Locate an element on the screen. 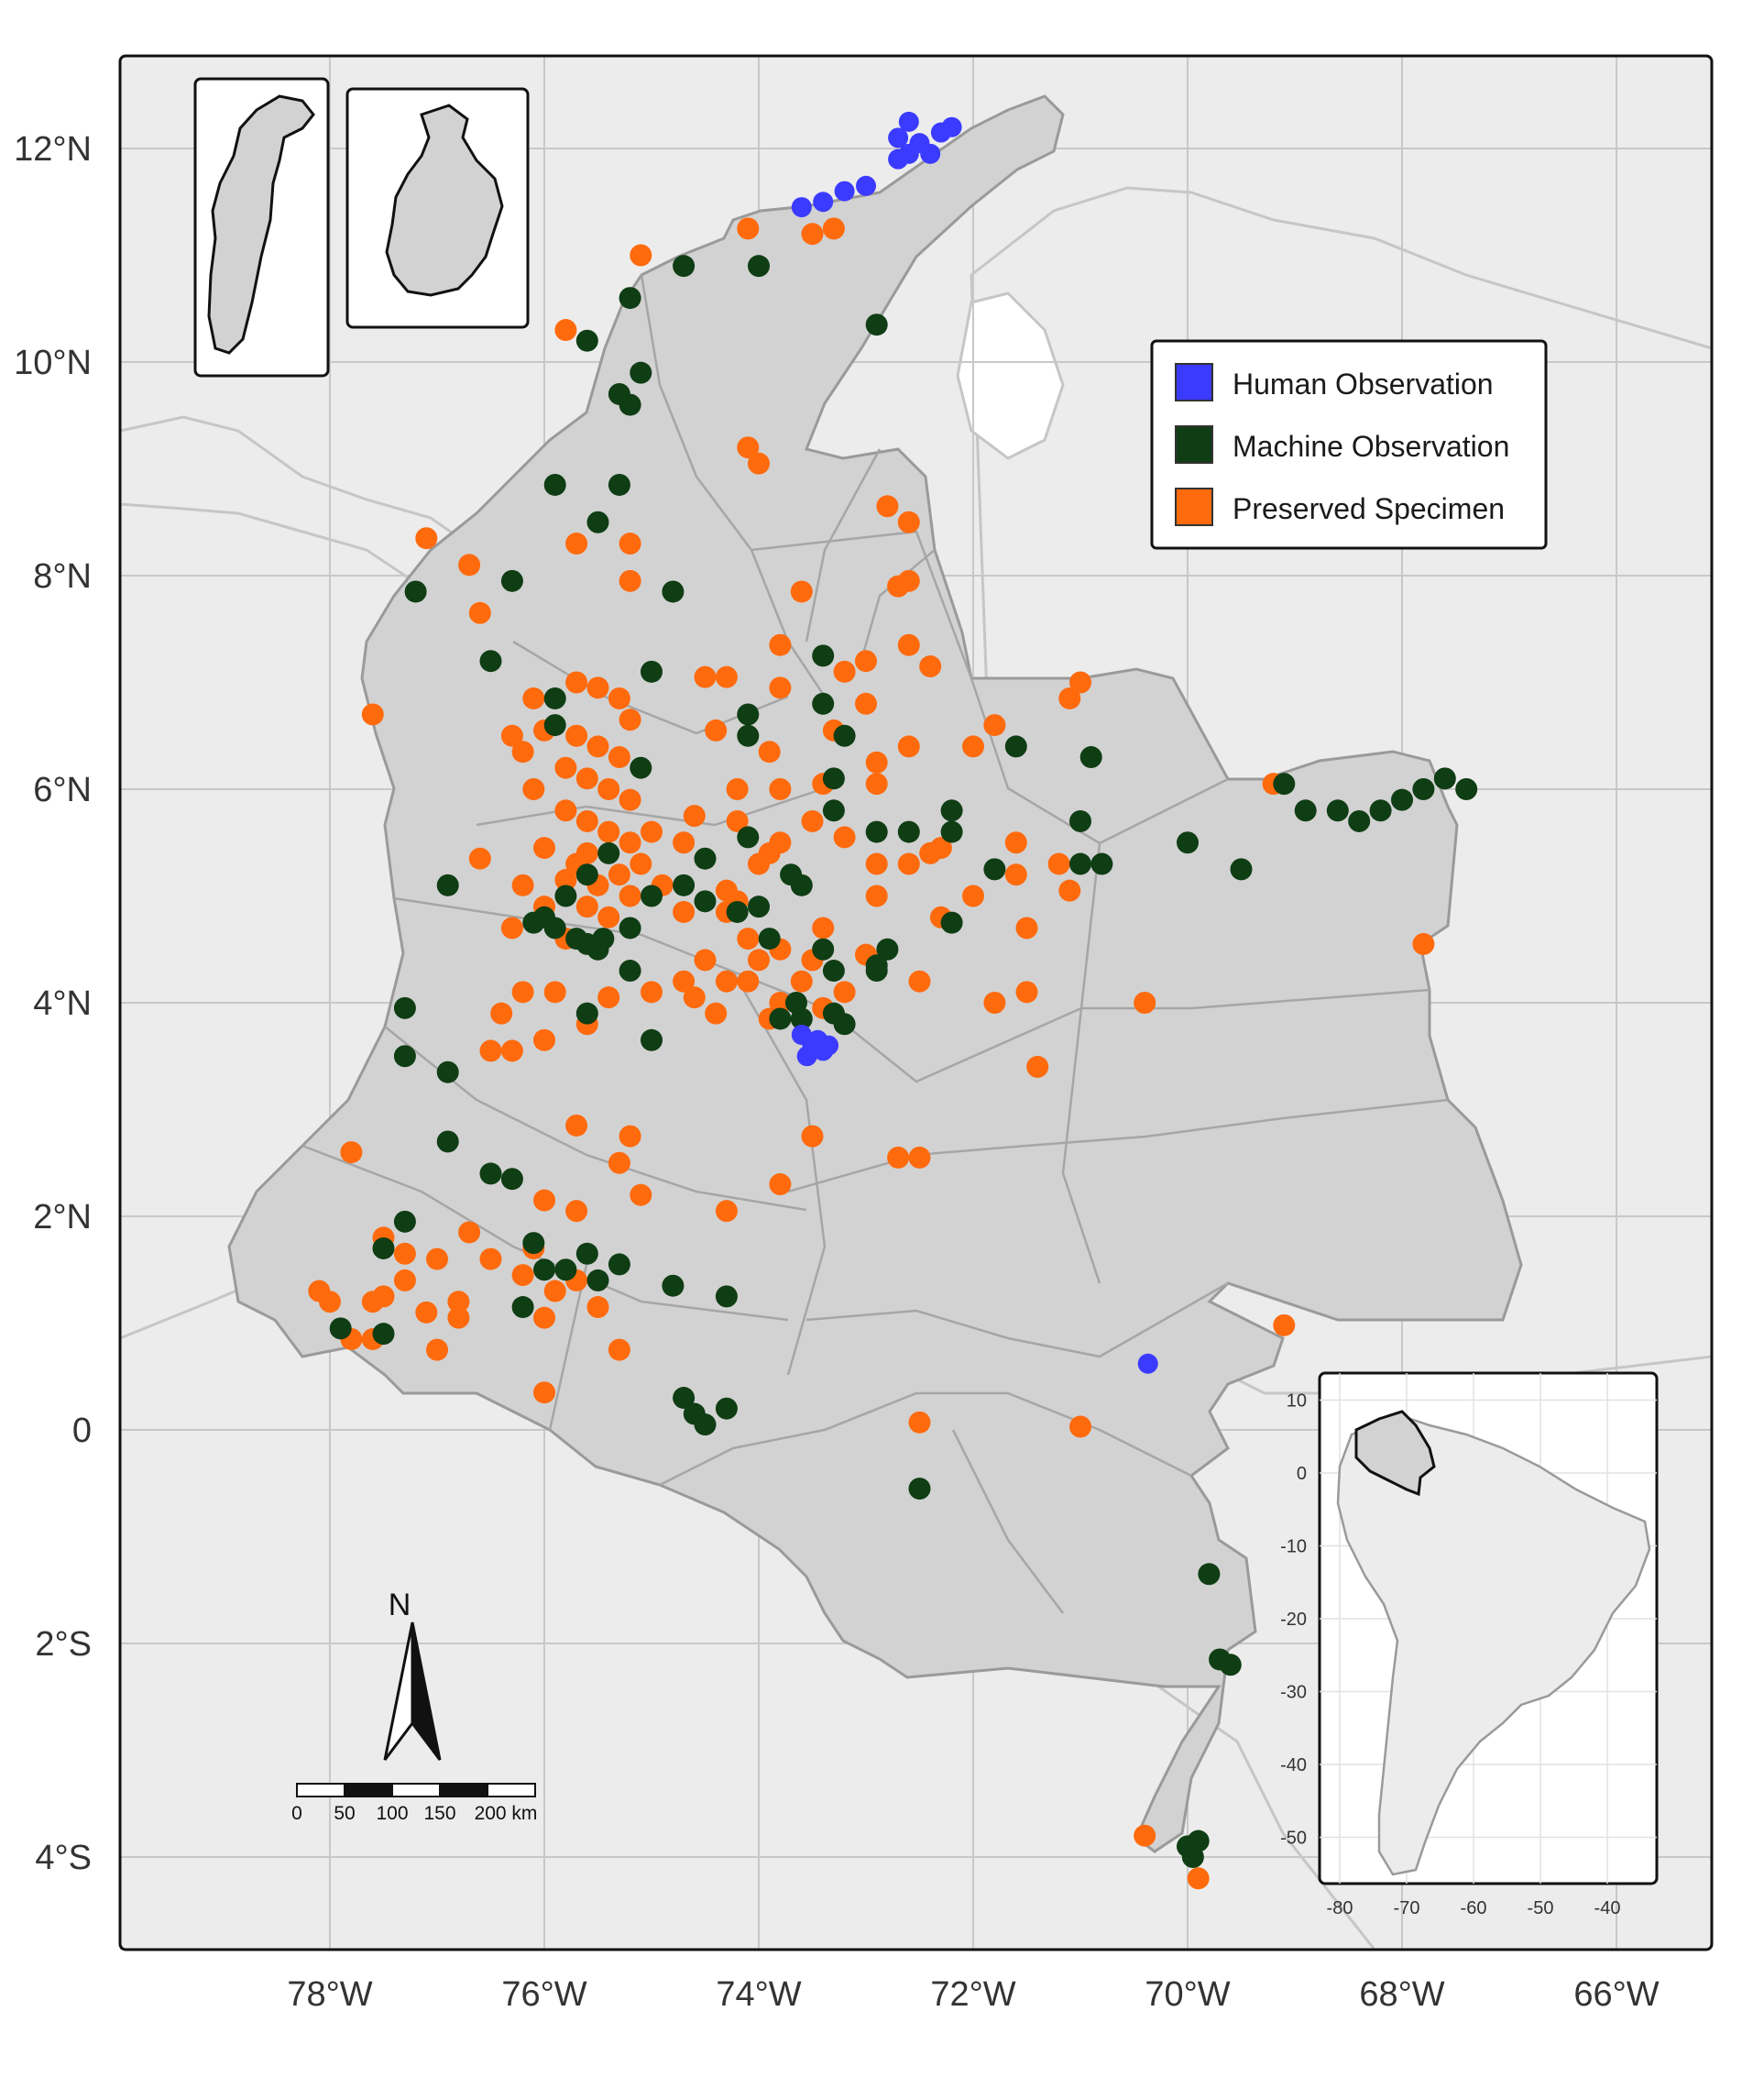 The width and height of the screenshot is (1764, 2099). scale-tick-50: 50 is located at coordinates (344, 1814).